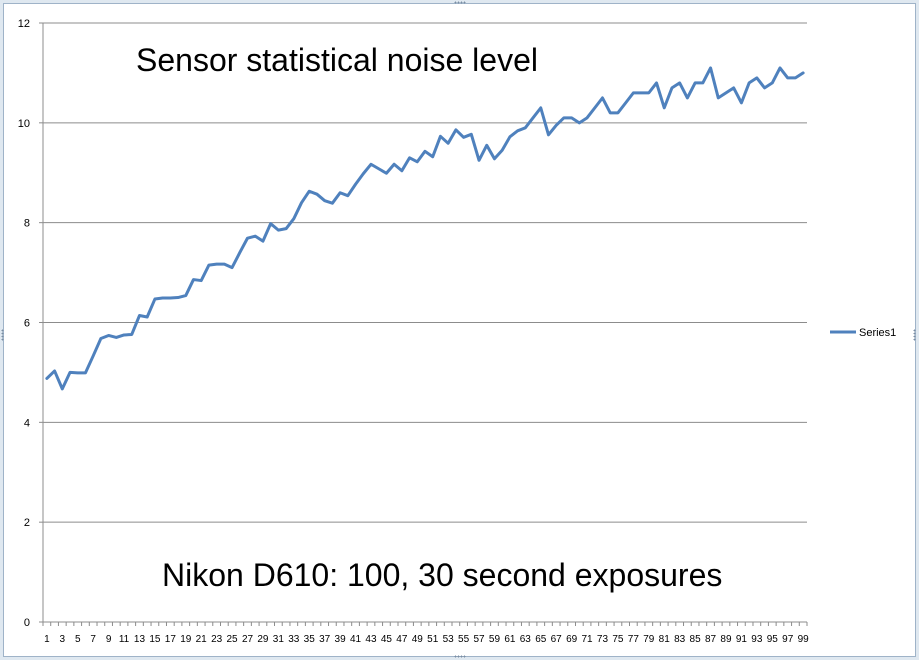 This screenshot has width=919, height=660. I want to click on x-tick-label-91: 91, so click(742, 639).